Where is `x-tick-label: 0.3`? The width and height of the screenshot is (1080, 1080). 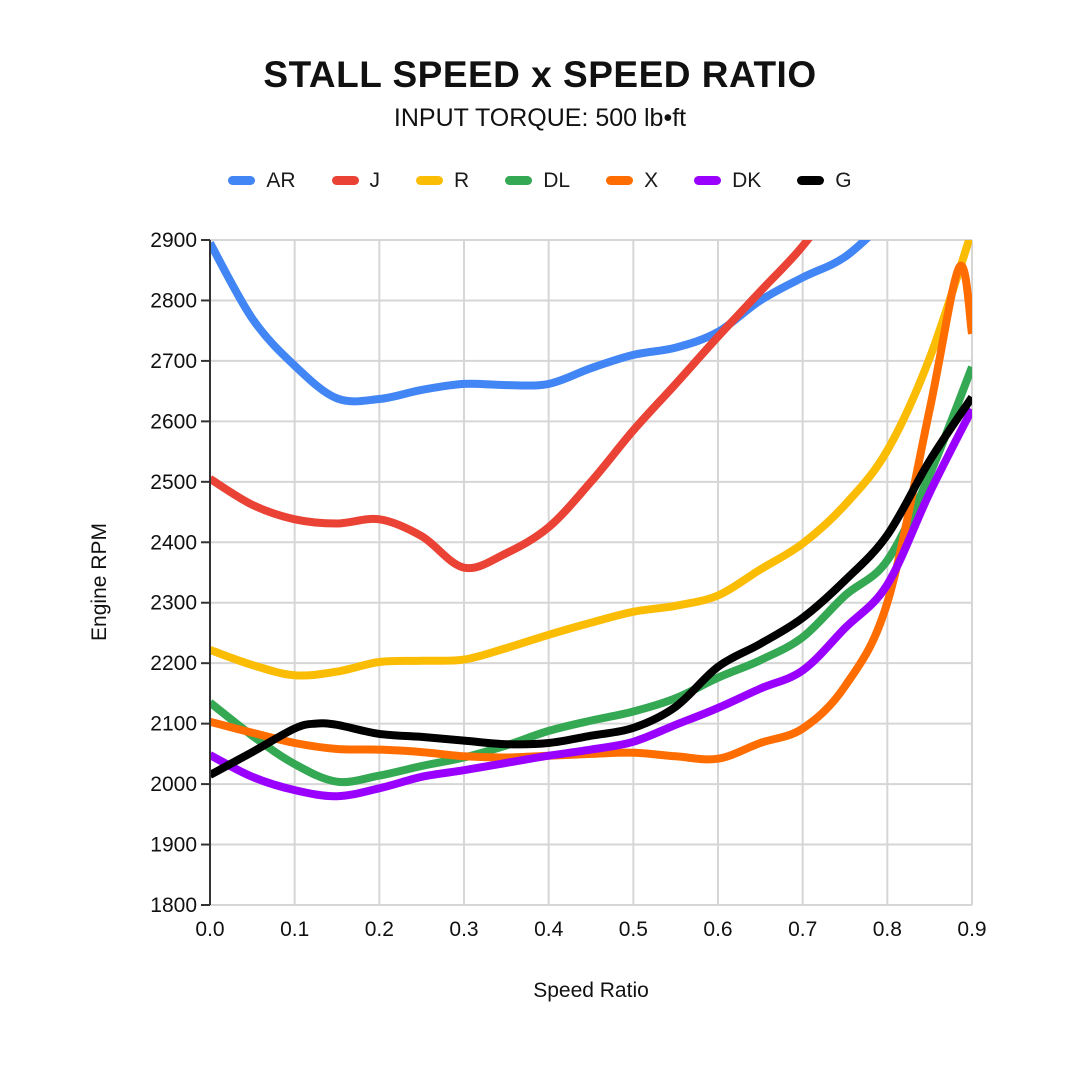
x-tick-label: 0.3 is located at coordinates (463, 929).